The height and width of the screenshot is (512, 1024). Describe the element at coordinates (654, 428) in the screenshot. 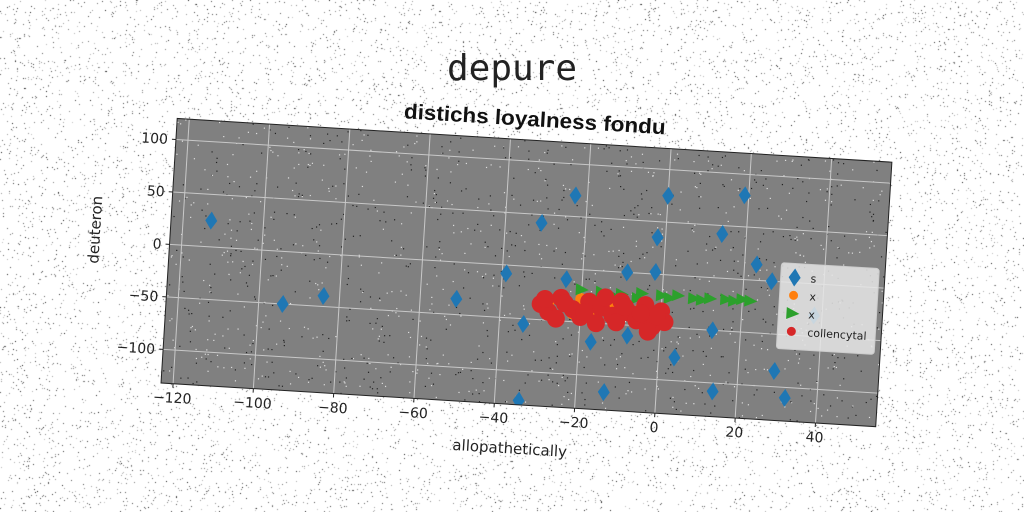

I see `x-tick-label: 0` at that location.